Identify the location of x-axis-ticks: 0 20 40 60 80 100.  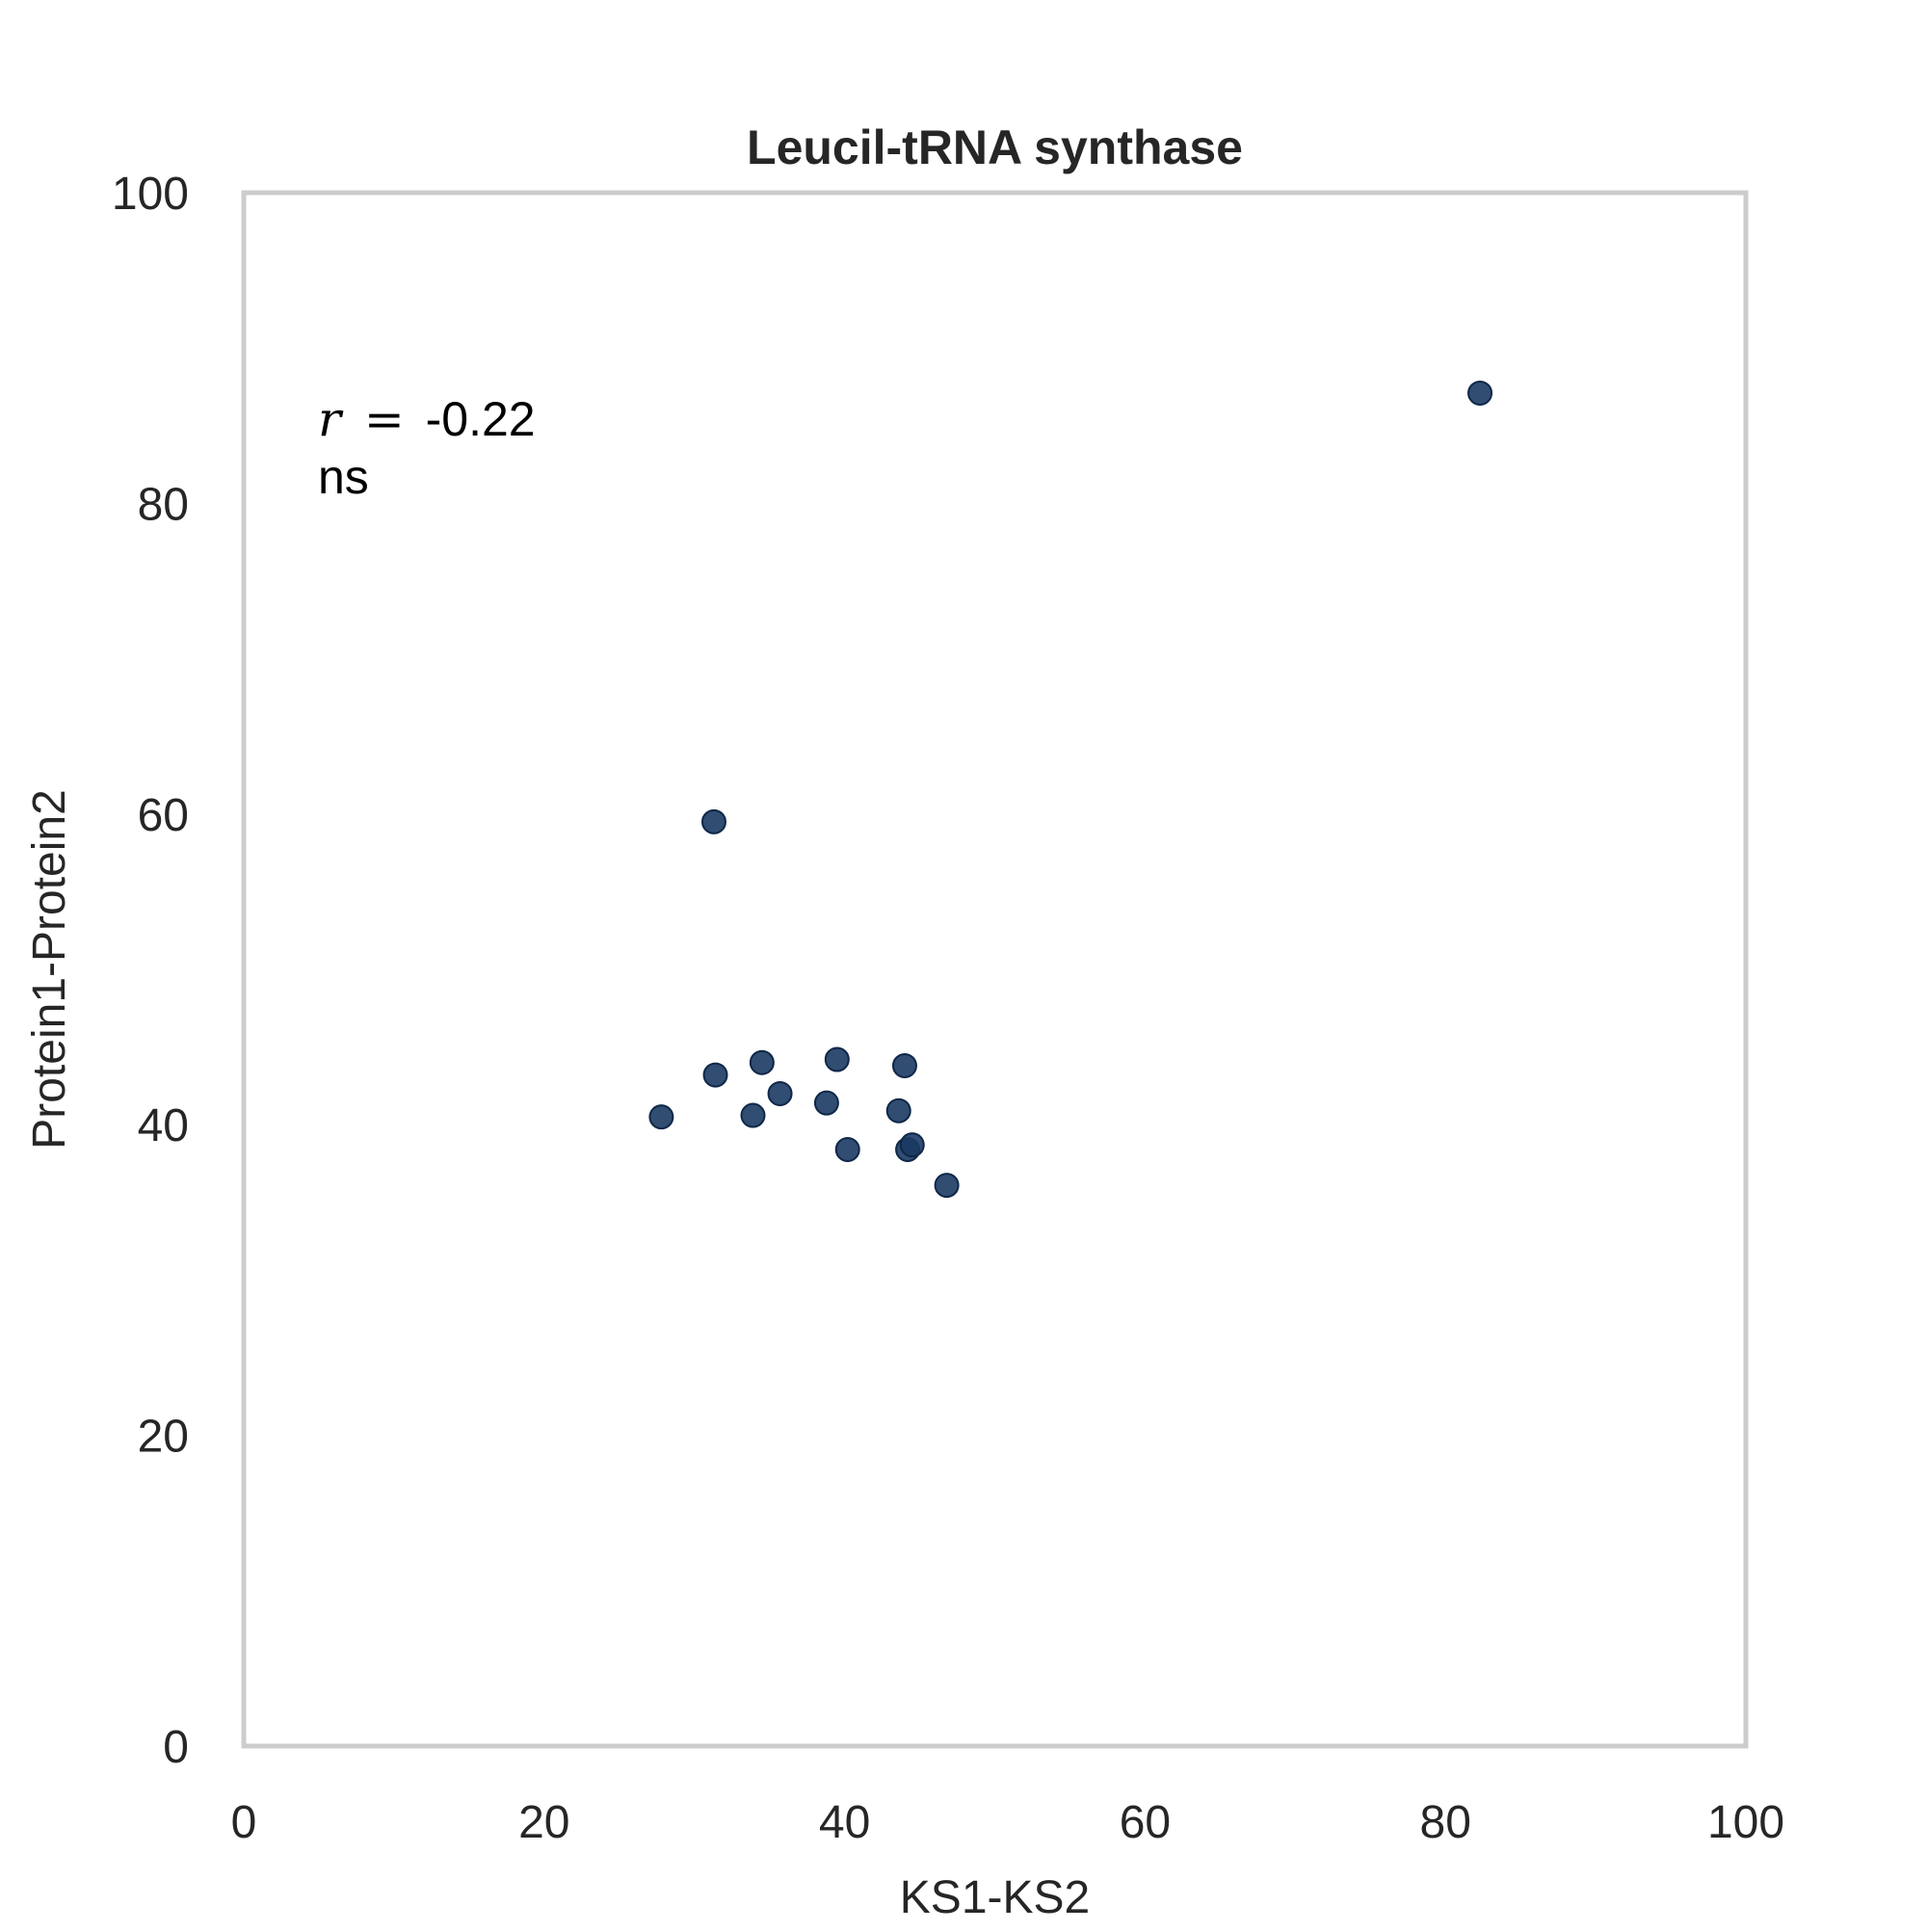
(1007, 1822).